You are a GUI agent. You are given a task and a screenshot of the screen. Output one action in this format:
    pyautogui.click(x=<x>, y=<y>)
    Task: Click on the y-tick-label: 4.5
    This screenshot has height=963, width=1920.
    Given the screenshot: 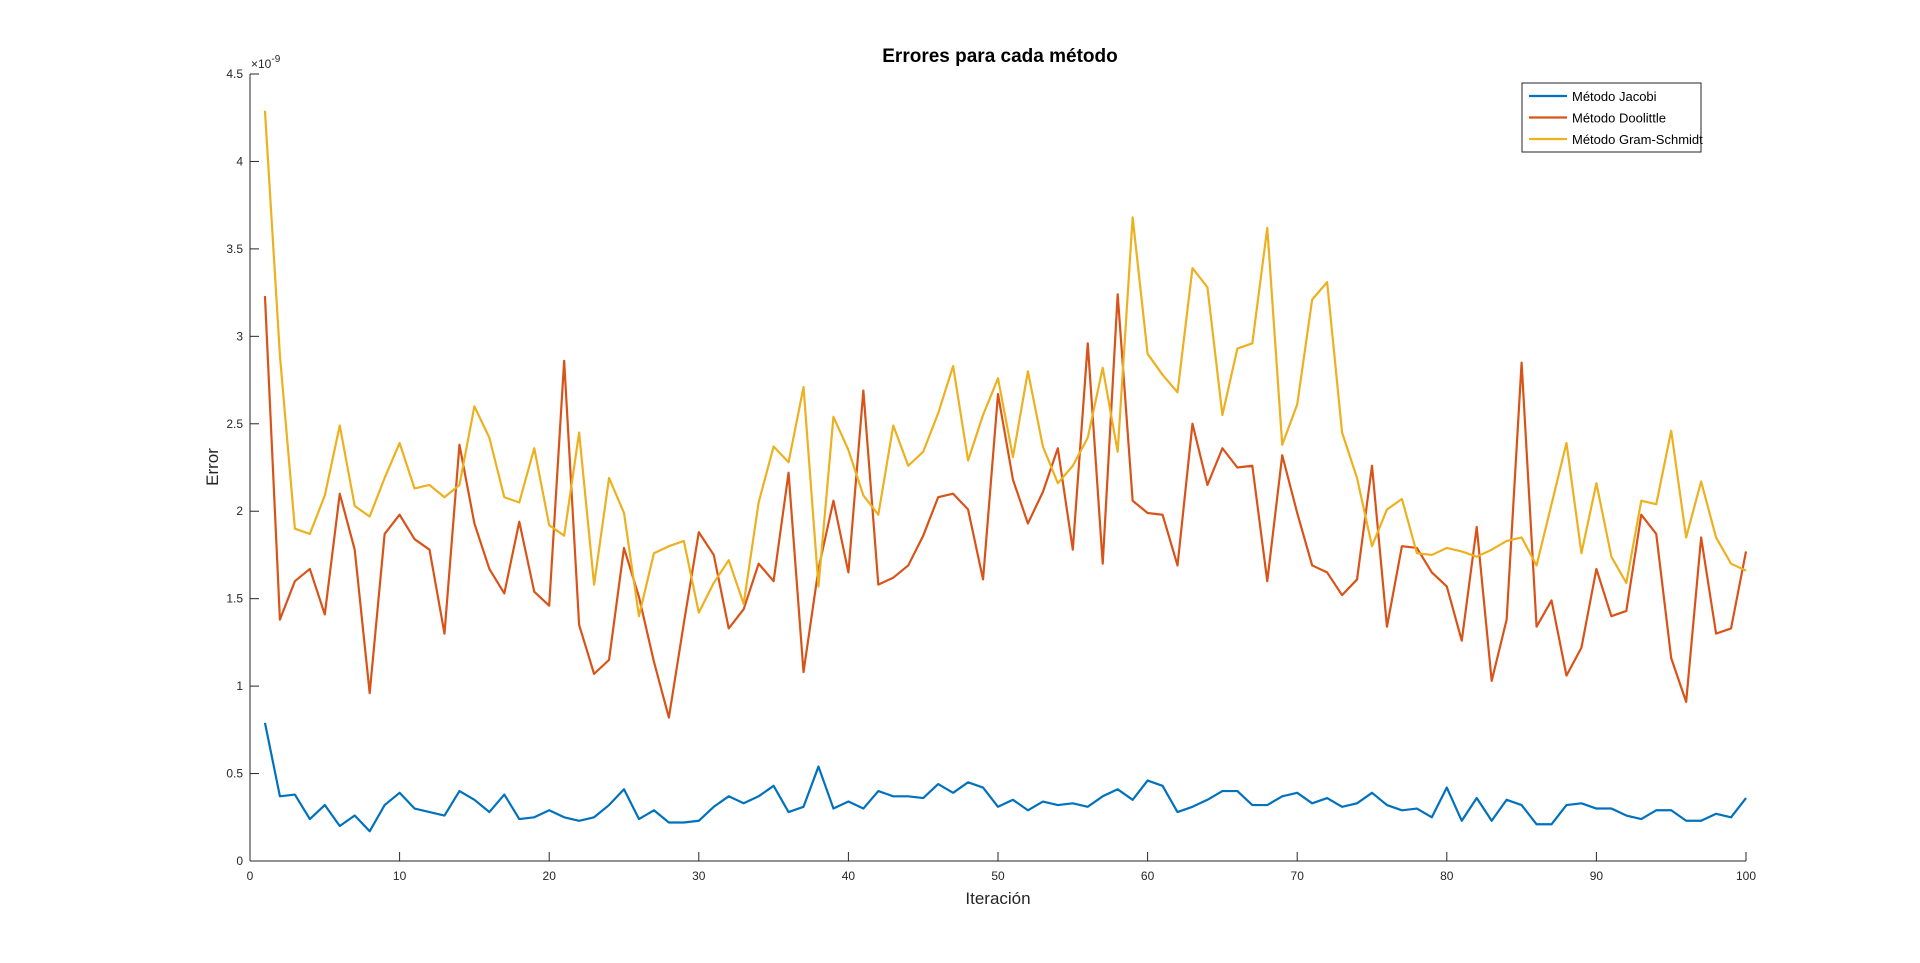 What is the action you would take?
    pyautogui.click(x=234, y=74)
    